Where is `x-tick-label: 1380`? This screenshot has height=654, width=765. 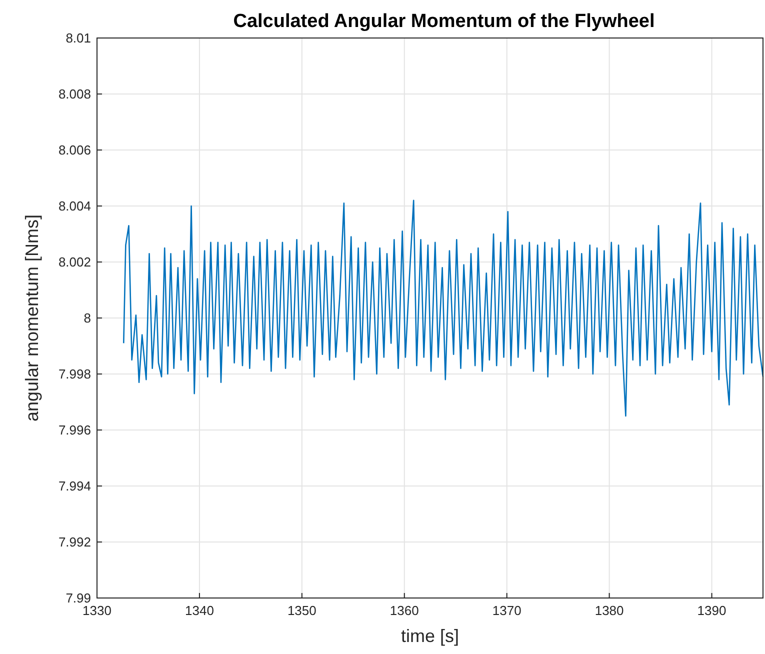
x-tick-label: 1380 is located at coordinates (609, 610).